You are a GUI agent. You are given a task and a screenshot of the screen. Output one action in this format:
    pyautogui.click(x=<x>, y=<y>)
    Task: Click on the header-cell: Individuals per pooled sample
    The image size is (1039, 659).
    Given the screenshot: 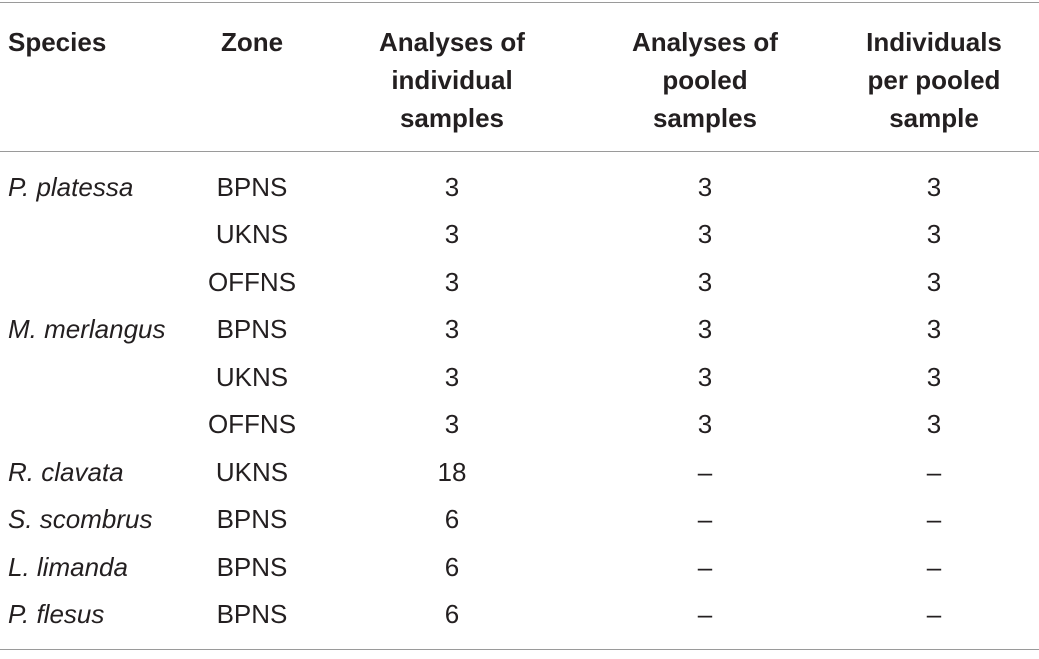 What is the action you would take?
    pyautogui.click(x=934, y=80)
    